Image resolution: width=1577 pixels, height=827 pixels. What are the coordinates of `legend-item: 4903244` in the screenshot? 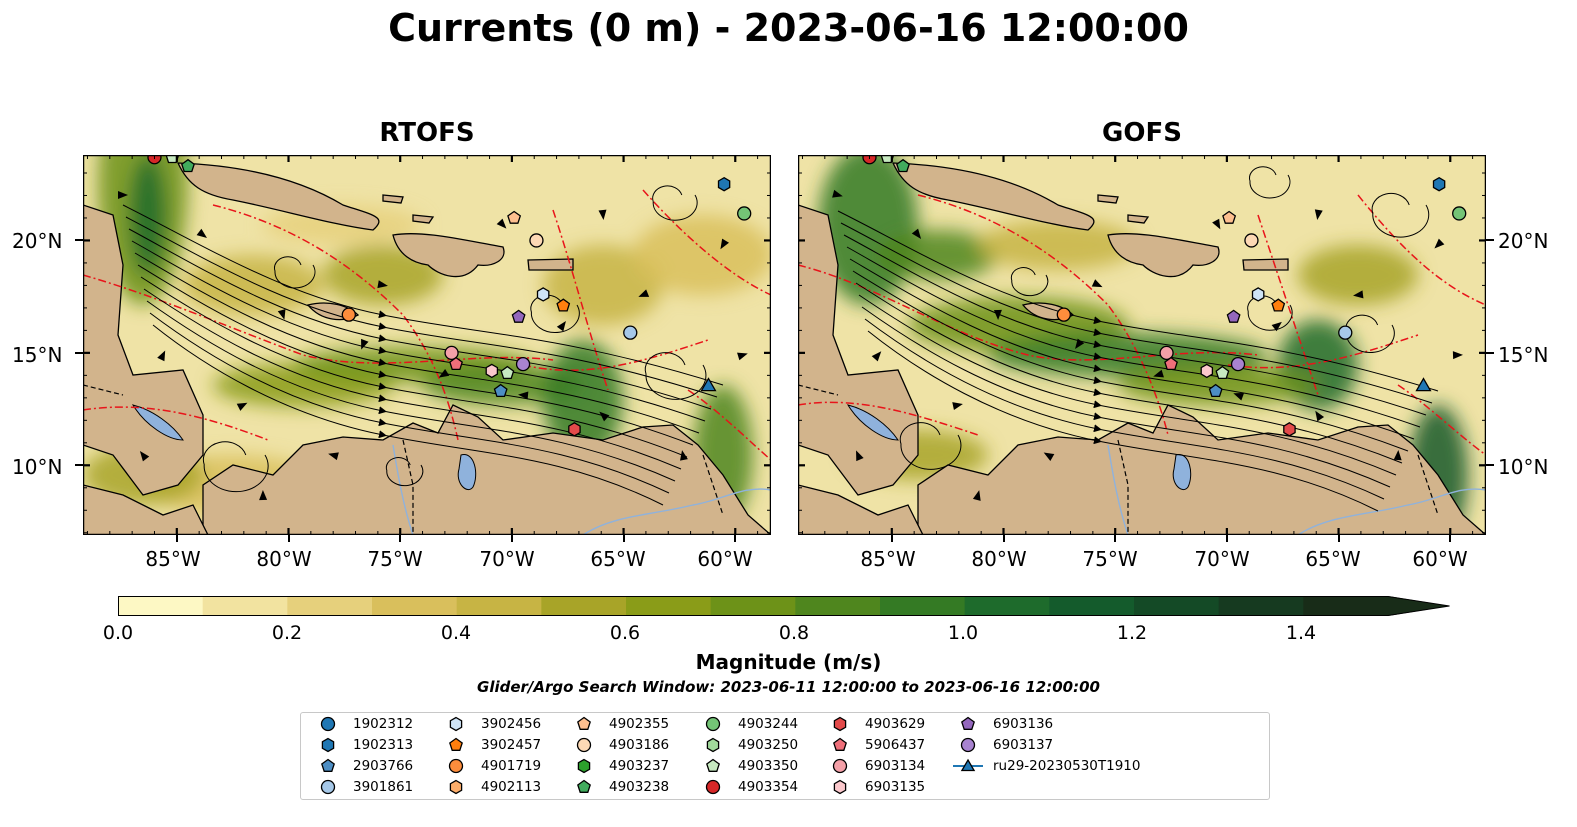 It's located at (747, 724).